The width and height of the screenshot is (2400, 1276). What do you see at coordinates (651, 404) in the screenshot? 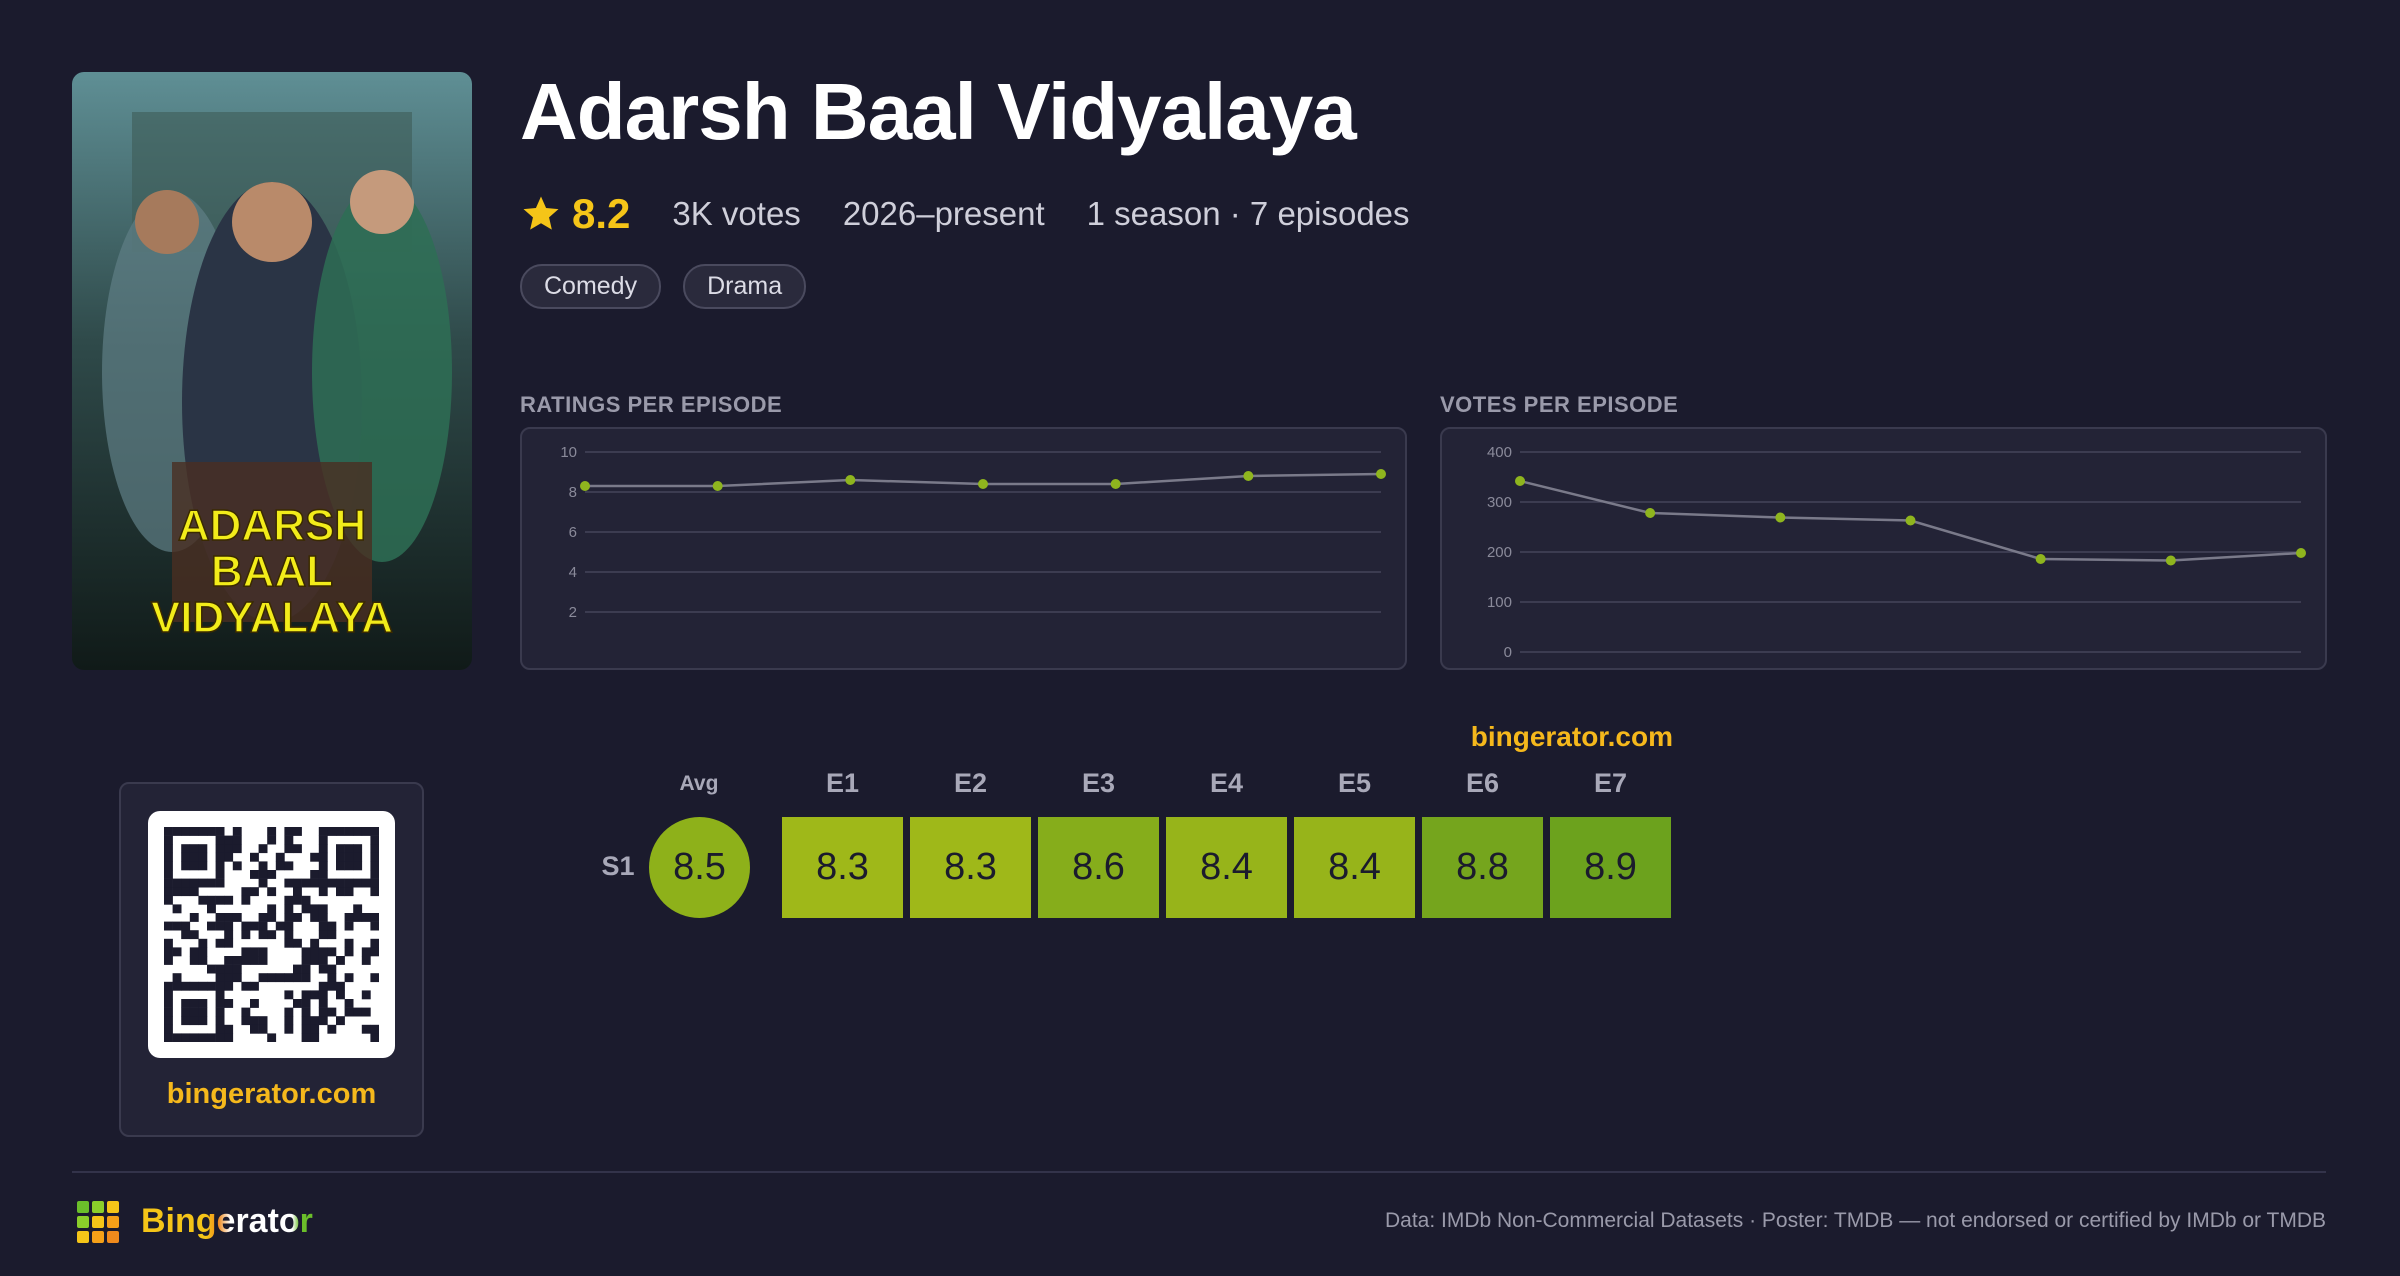
I see `chart-title: RATINGS PER EPISODE` at bounding box center [651, 404].